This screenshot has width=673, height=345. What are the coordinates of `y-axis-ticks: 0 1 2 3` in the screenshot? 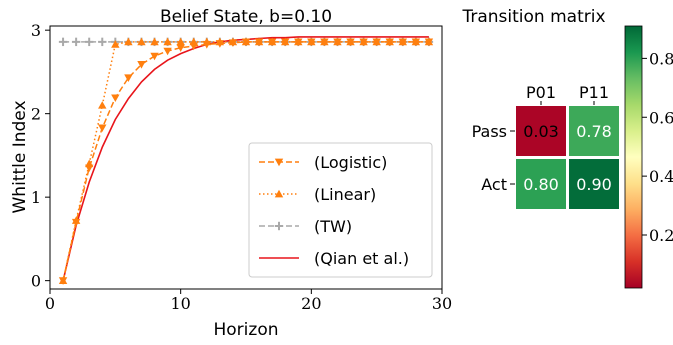 It's located at (40, 156).